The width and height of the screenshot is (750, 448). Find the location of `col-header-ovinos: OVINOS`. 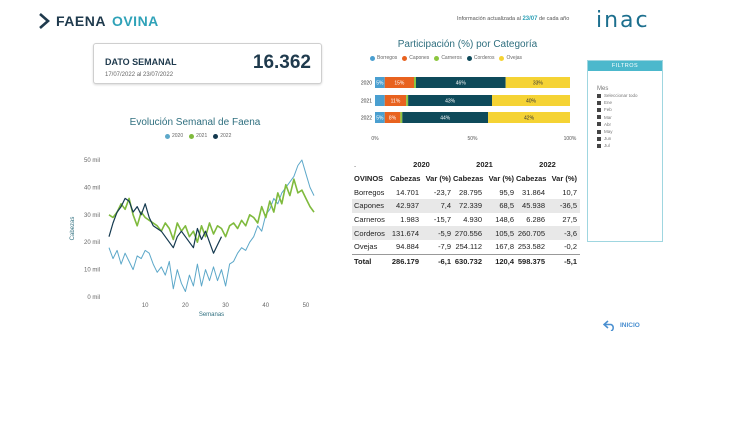

col-header-ovinos: OVINOS is located at coordinates (369, 179).